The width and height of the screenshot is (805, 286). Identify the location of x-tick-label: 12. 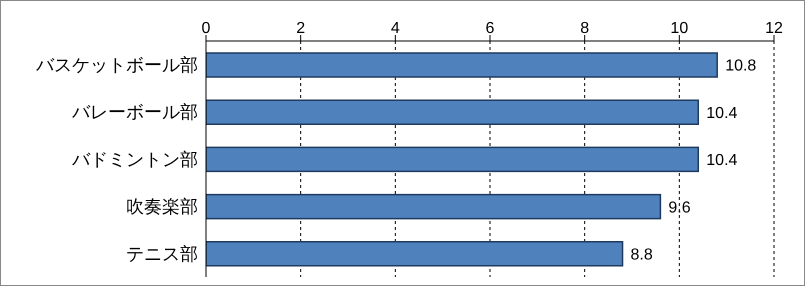
(774, 28).